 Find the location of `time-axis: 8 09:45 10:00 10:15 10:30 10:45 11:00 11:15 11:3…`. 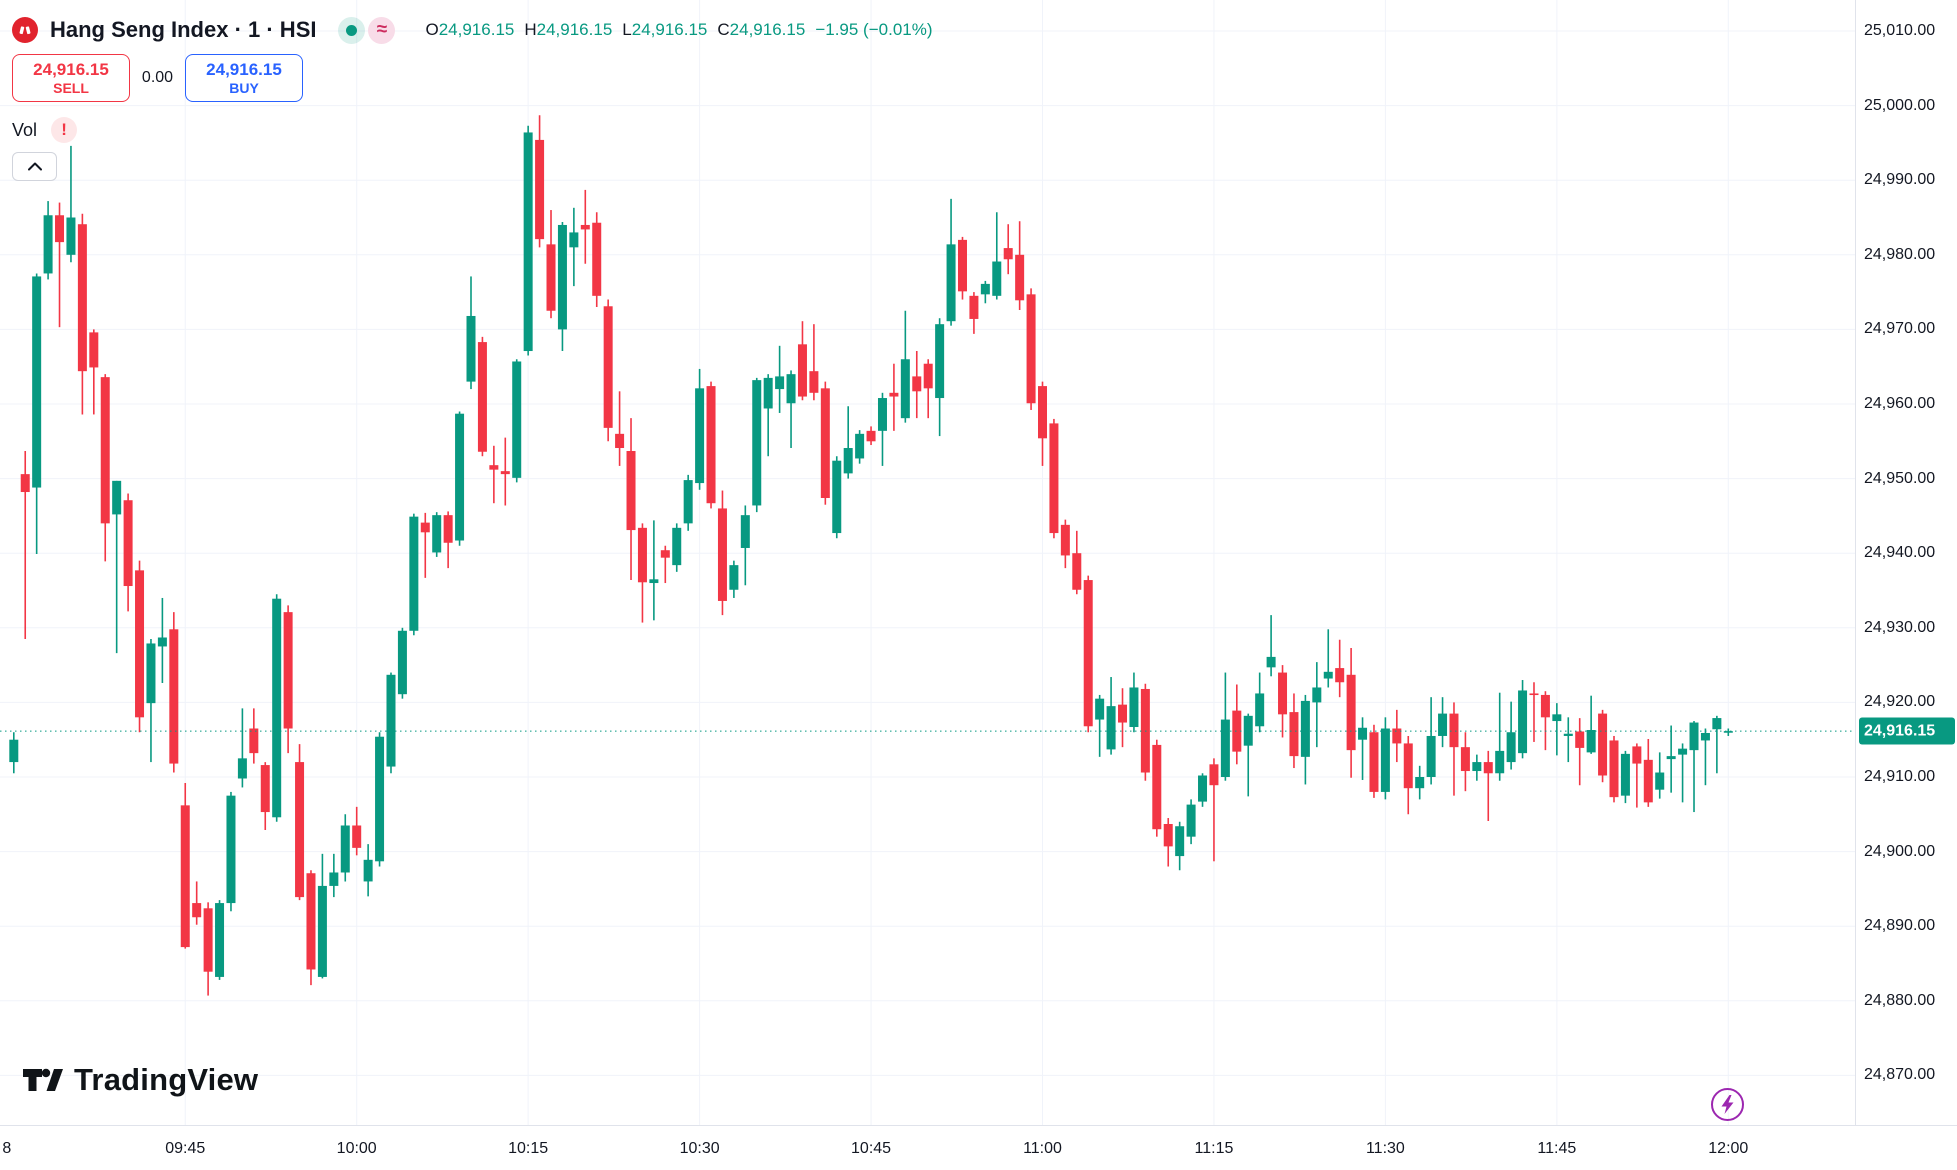

time-axis: 8 09:45 10:00 10:15 10:30 10:45 11:00 11:15 11:3… is located at coordinates (978, 1147).